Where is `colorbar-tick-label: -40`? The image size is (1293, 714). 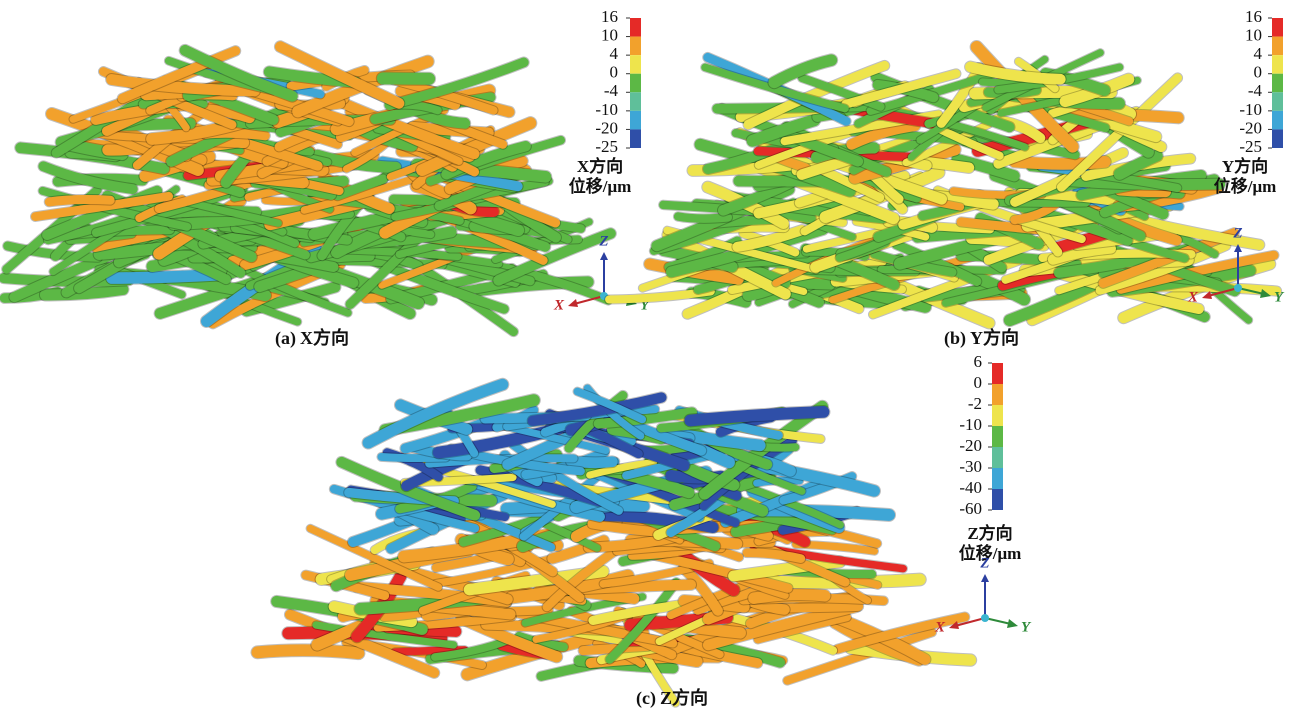 colorbar-tick-label: -40 is located at coordinates (970, 487).